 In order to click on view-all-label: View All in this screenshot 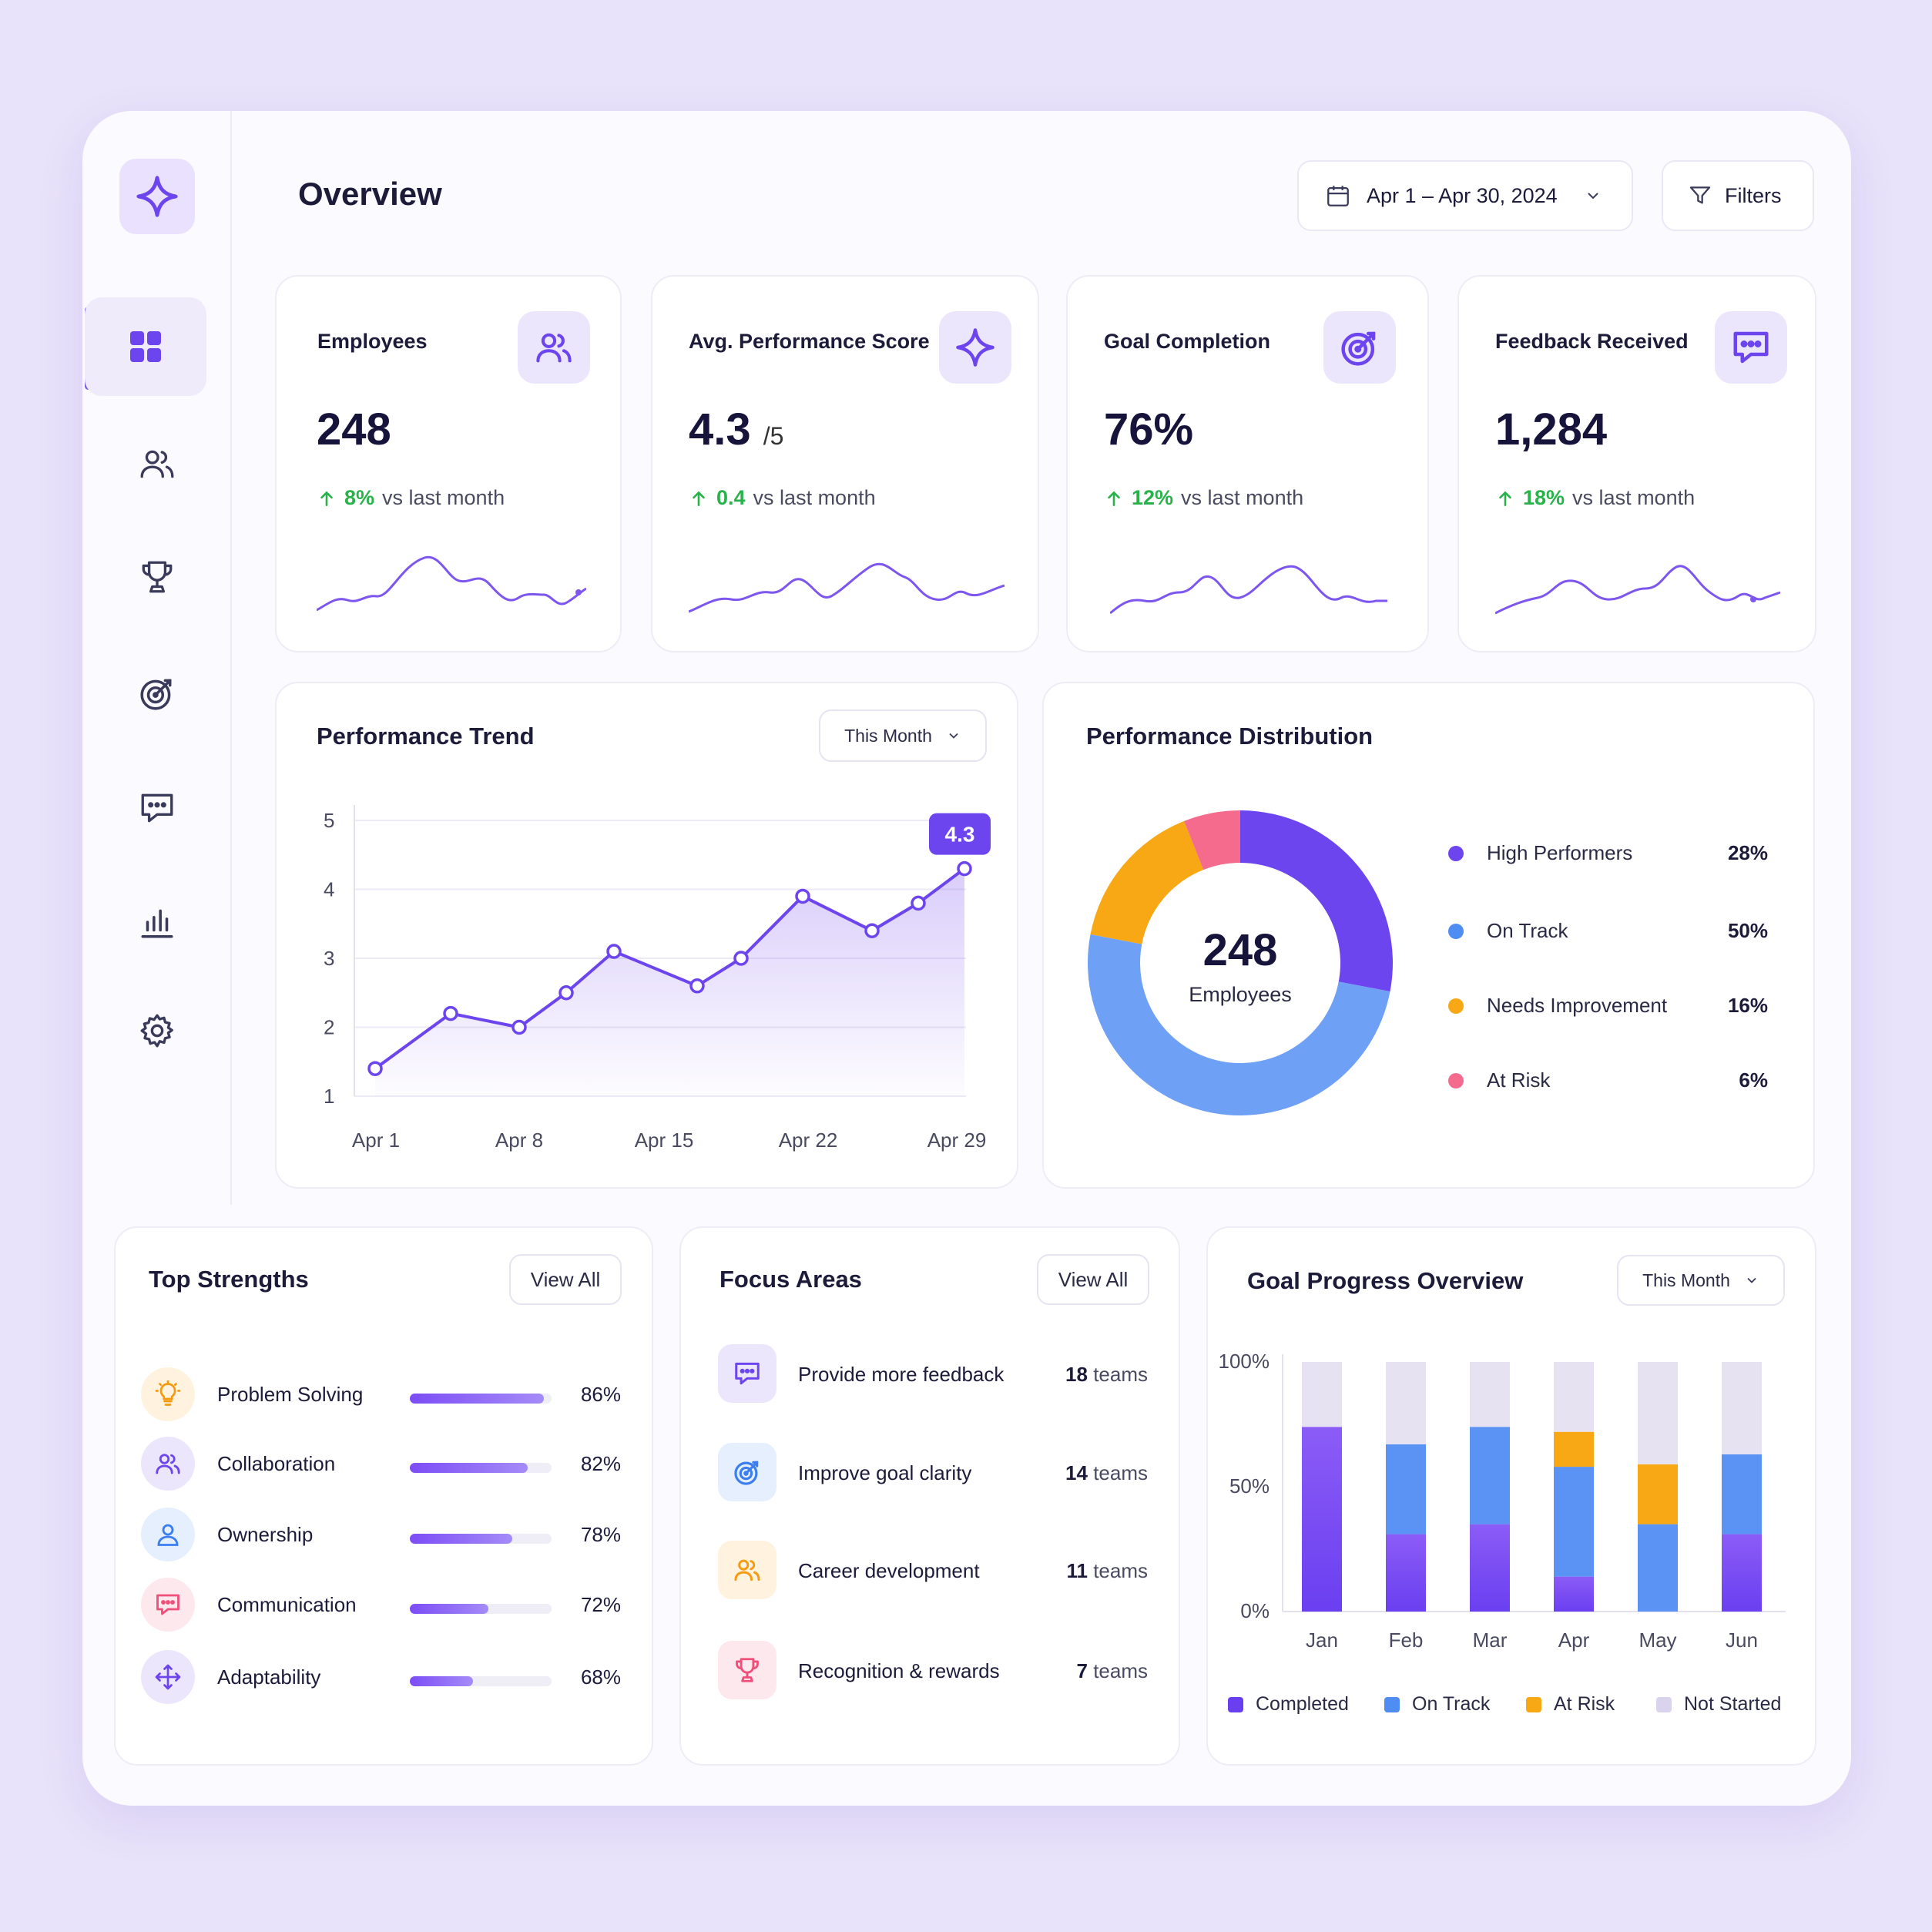, I will do `click(1093, 1279)`.